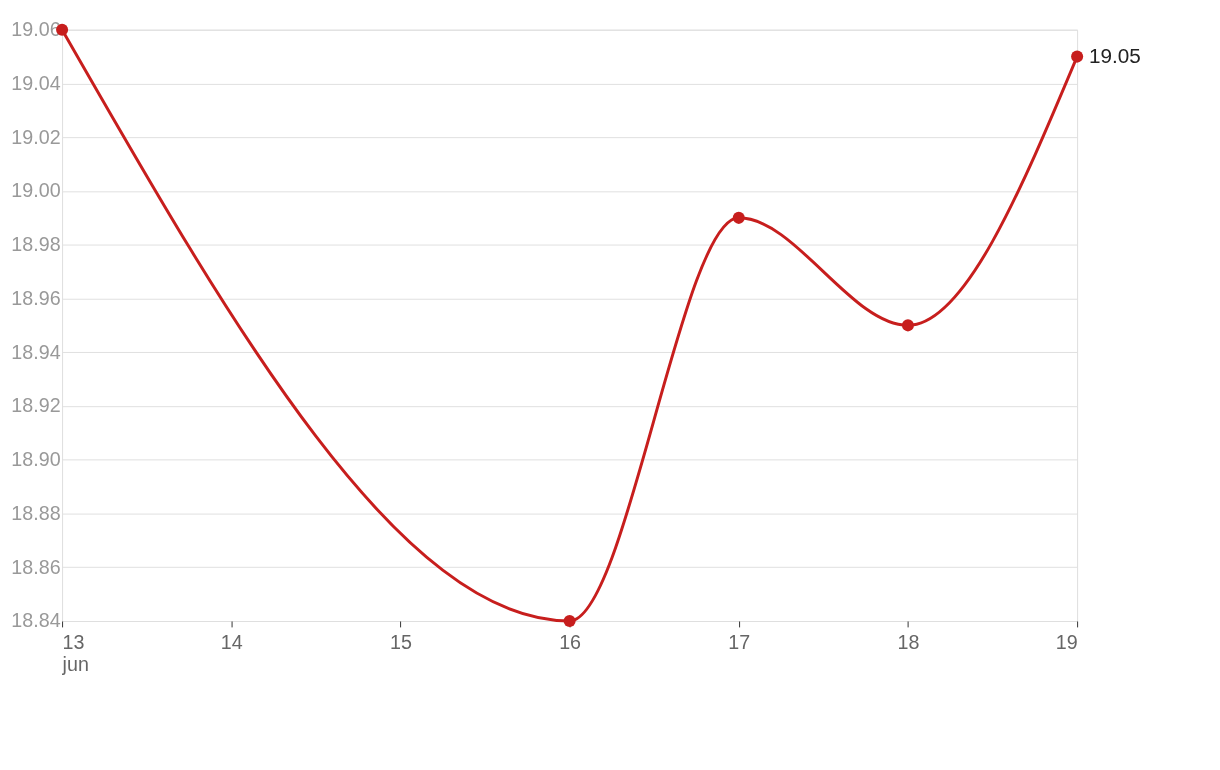  I want to click on y-tick-label: 18.94, so click(36, 351).